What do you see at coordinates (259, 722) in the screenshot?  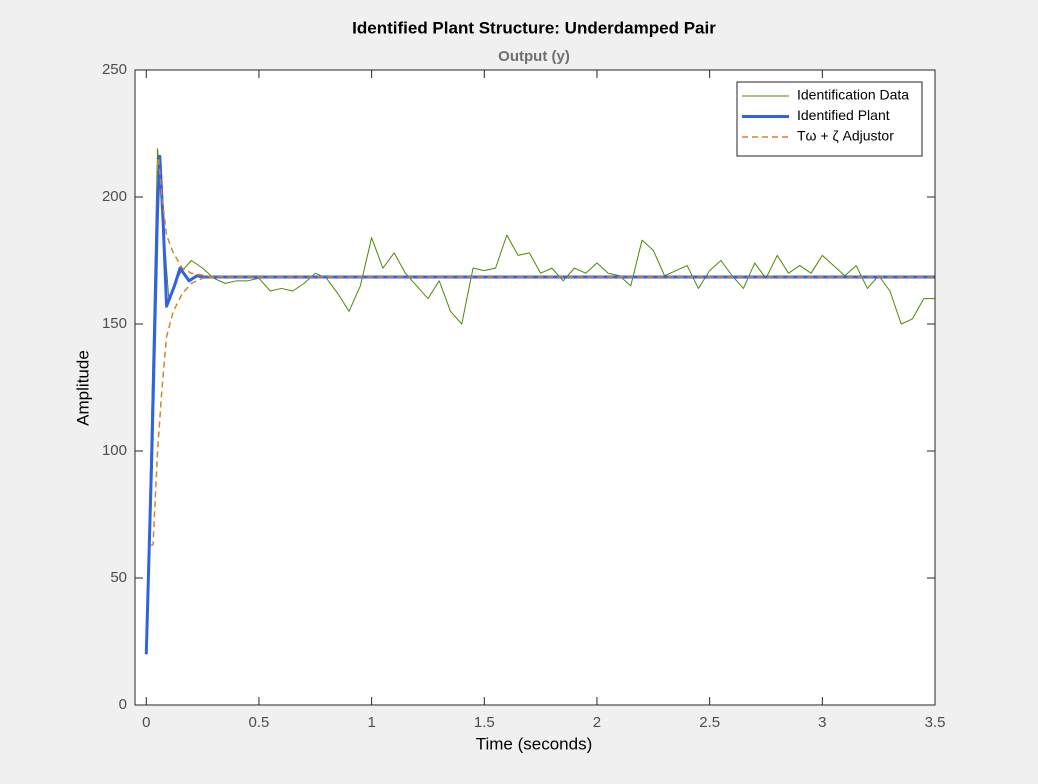 I see `x-tick-label: 0.5` at bounding box center [259, 722].